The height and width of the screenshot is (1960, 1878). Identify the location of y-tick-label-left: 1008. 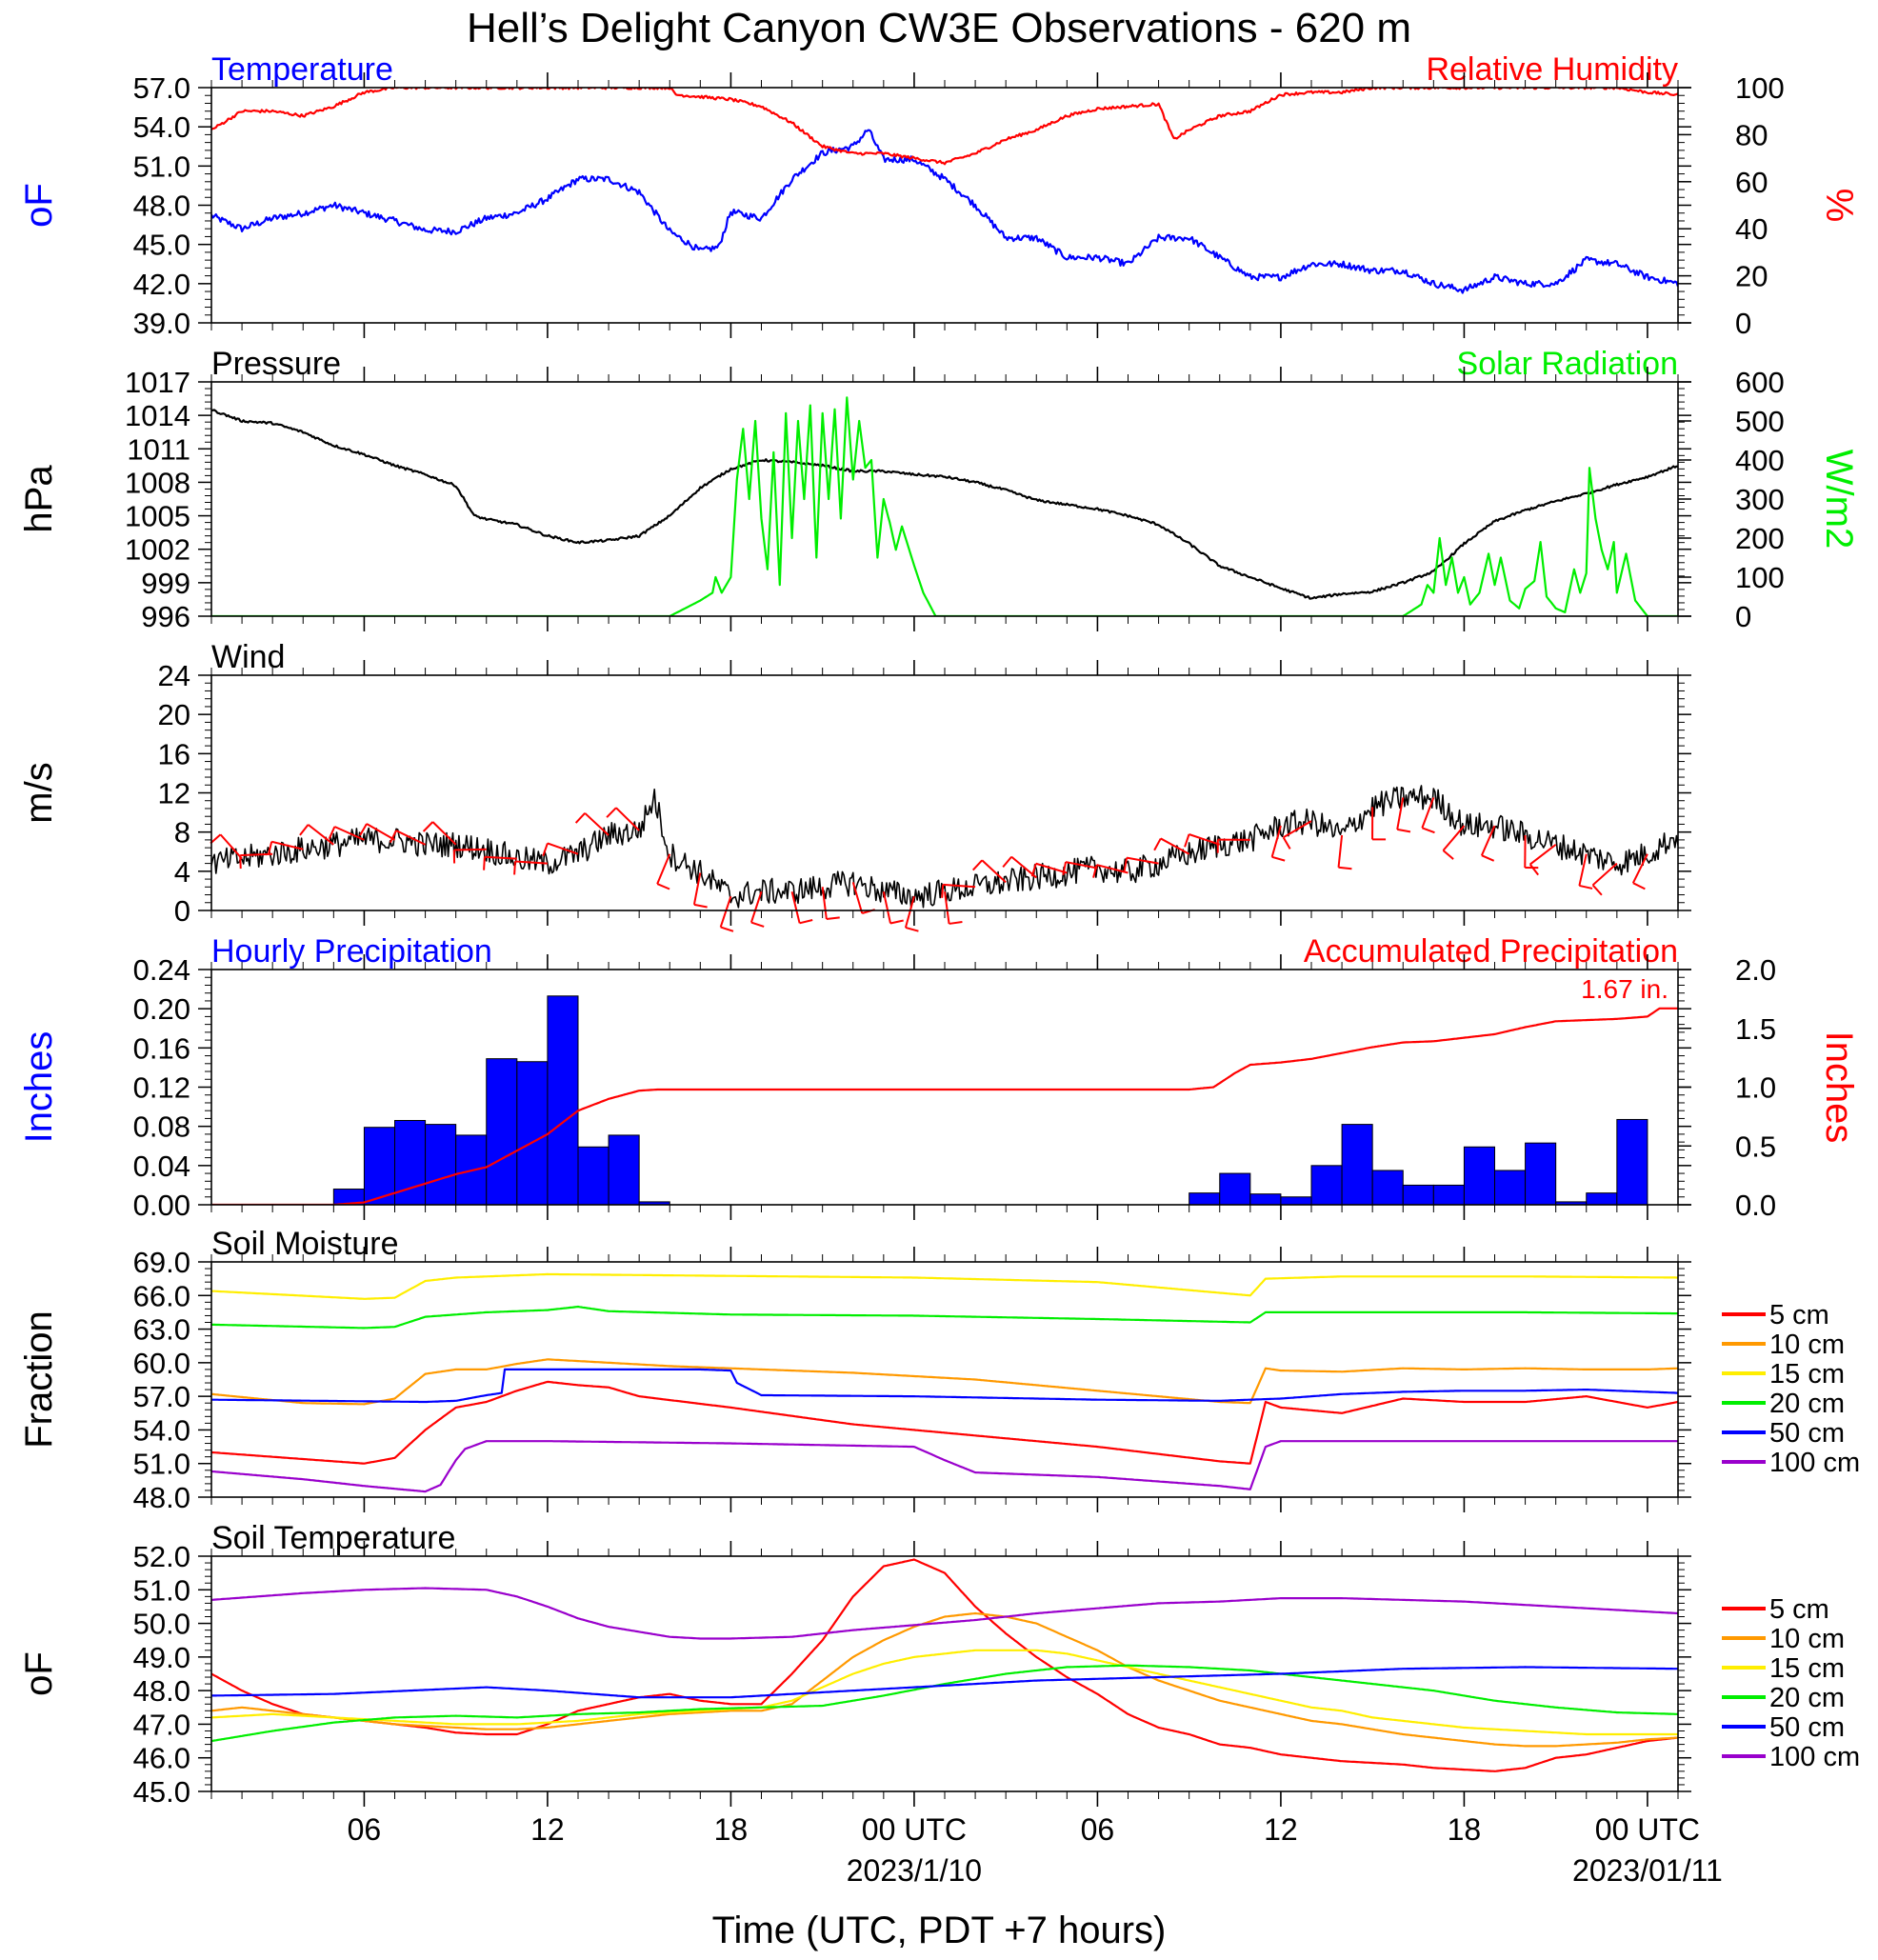
(157, 482).